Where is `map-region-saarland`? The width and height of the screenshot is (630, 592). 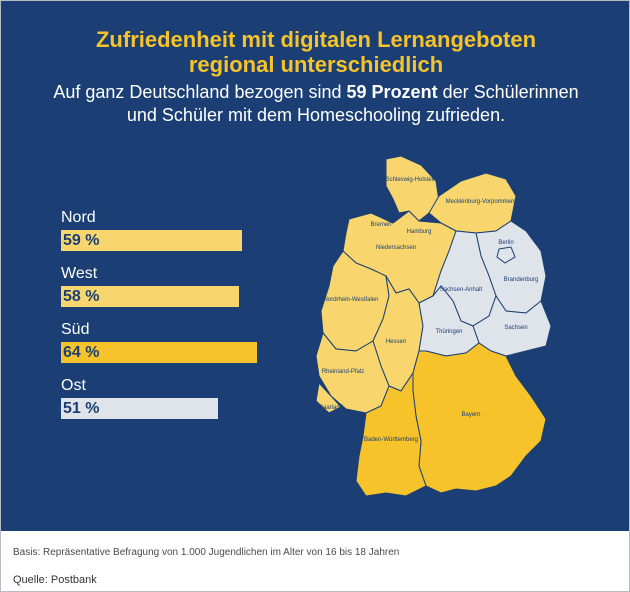
map-region-saarland is located at coordinates (328, 397).